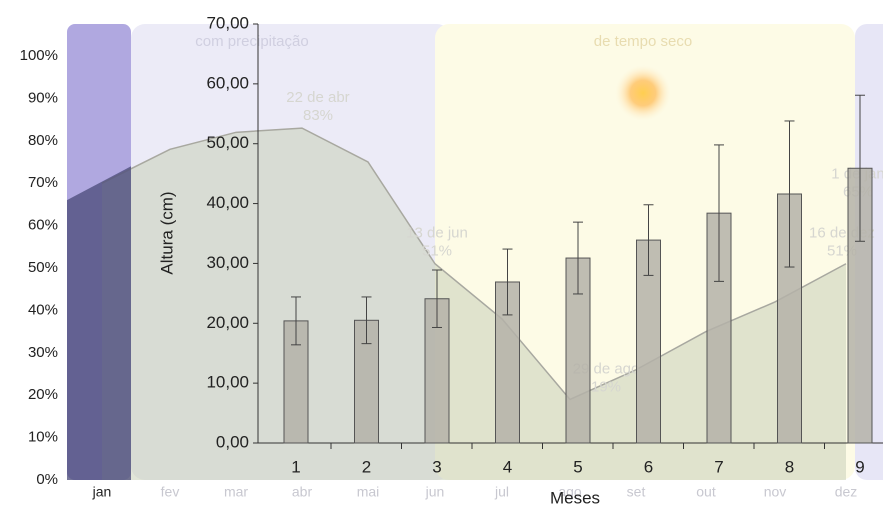 The width and height of the screenshot is (883, 507). Describe the element at coordinates (643, 41) in the screenshot. I see `band-label: de tempo seco` at that location.